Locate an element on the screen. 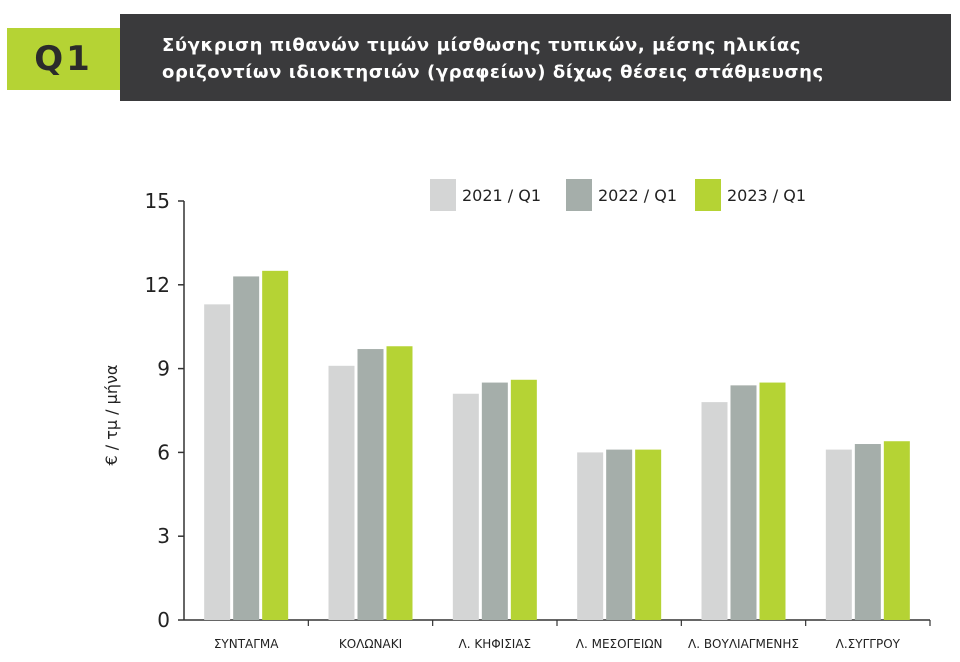  x-tick-label: ΚΟΛΩΝΑΚΙ is located at coordinates (370, 644).